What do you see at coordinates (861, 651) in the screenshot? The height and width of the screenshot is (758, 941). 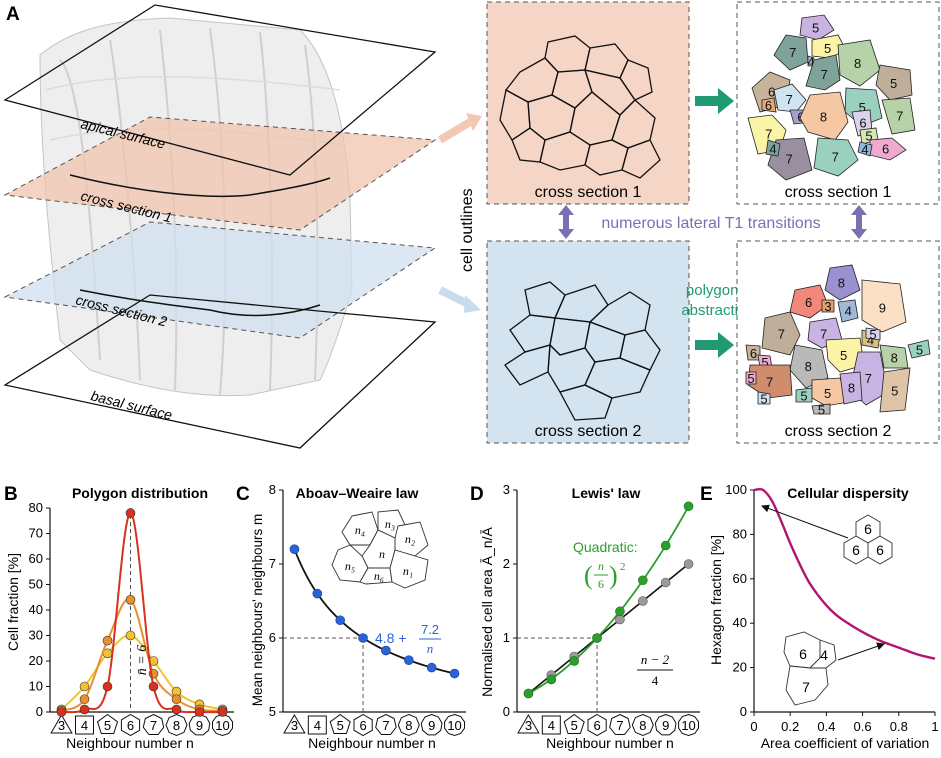 I see `irregular-arrow` at bounding box center [861, 651].